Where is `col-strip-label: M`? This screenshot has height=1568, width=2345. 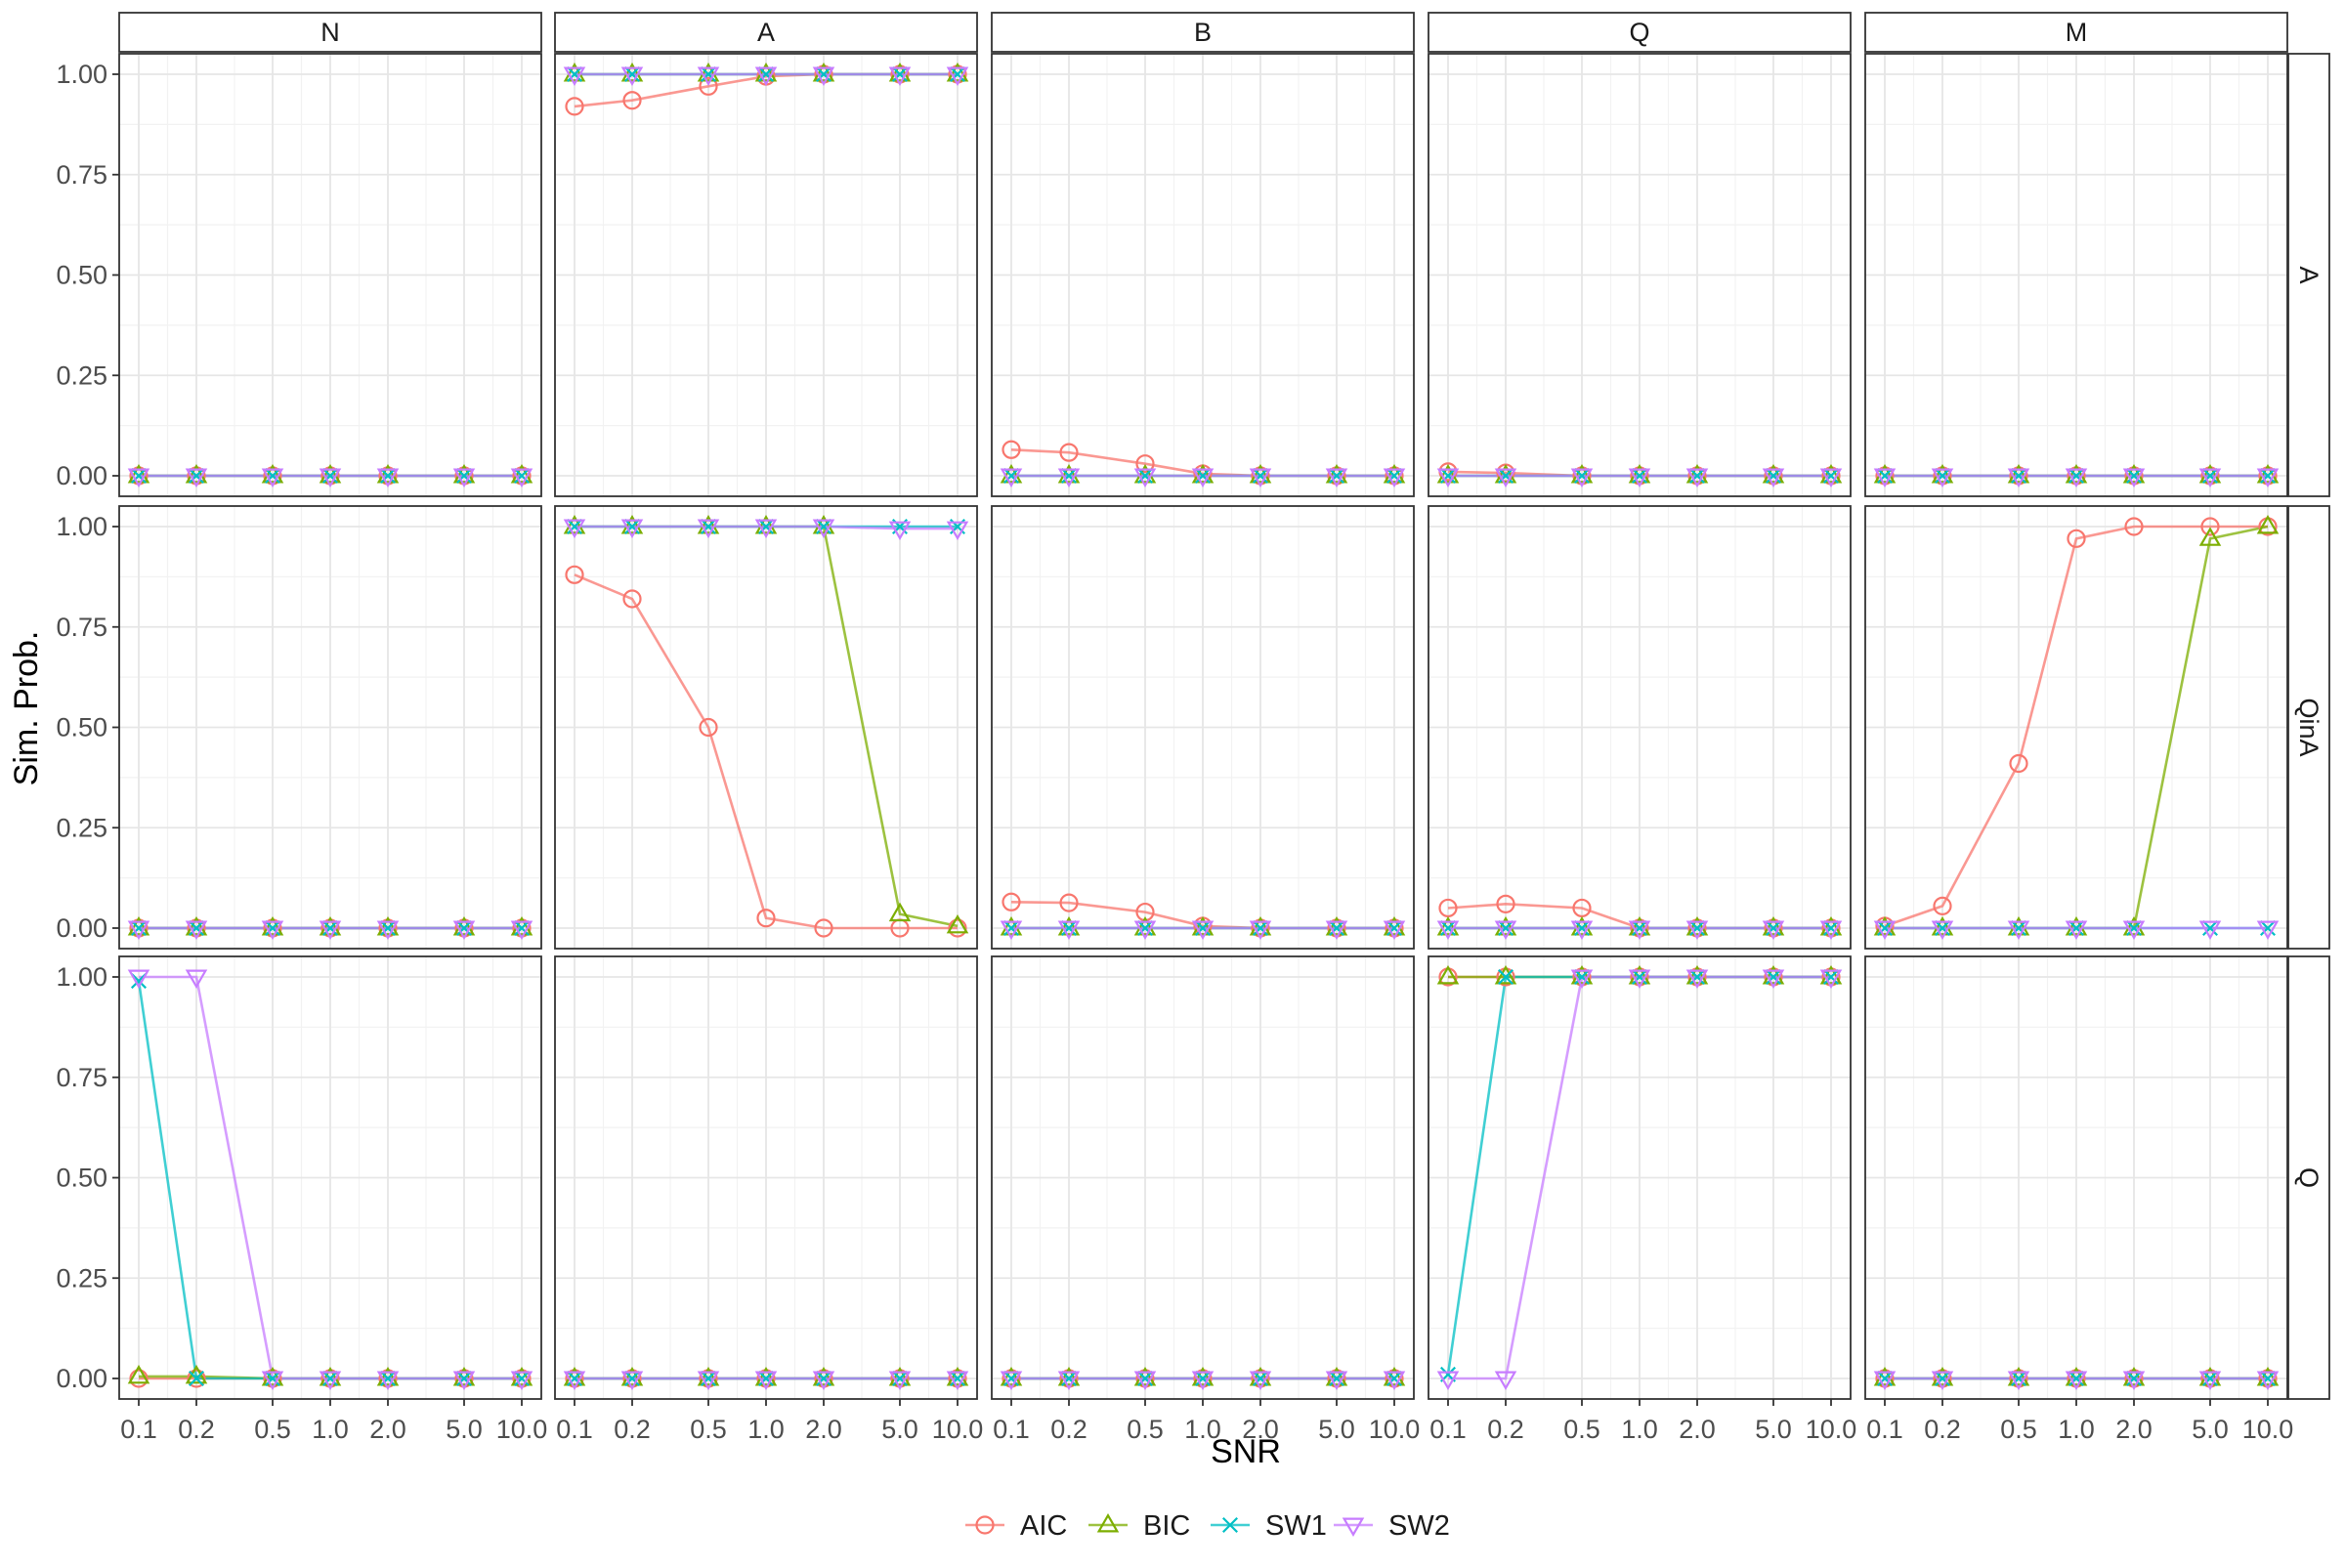 col-strip-label: M is located at coordinates (2077, 32).